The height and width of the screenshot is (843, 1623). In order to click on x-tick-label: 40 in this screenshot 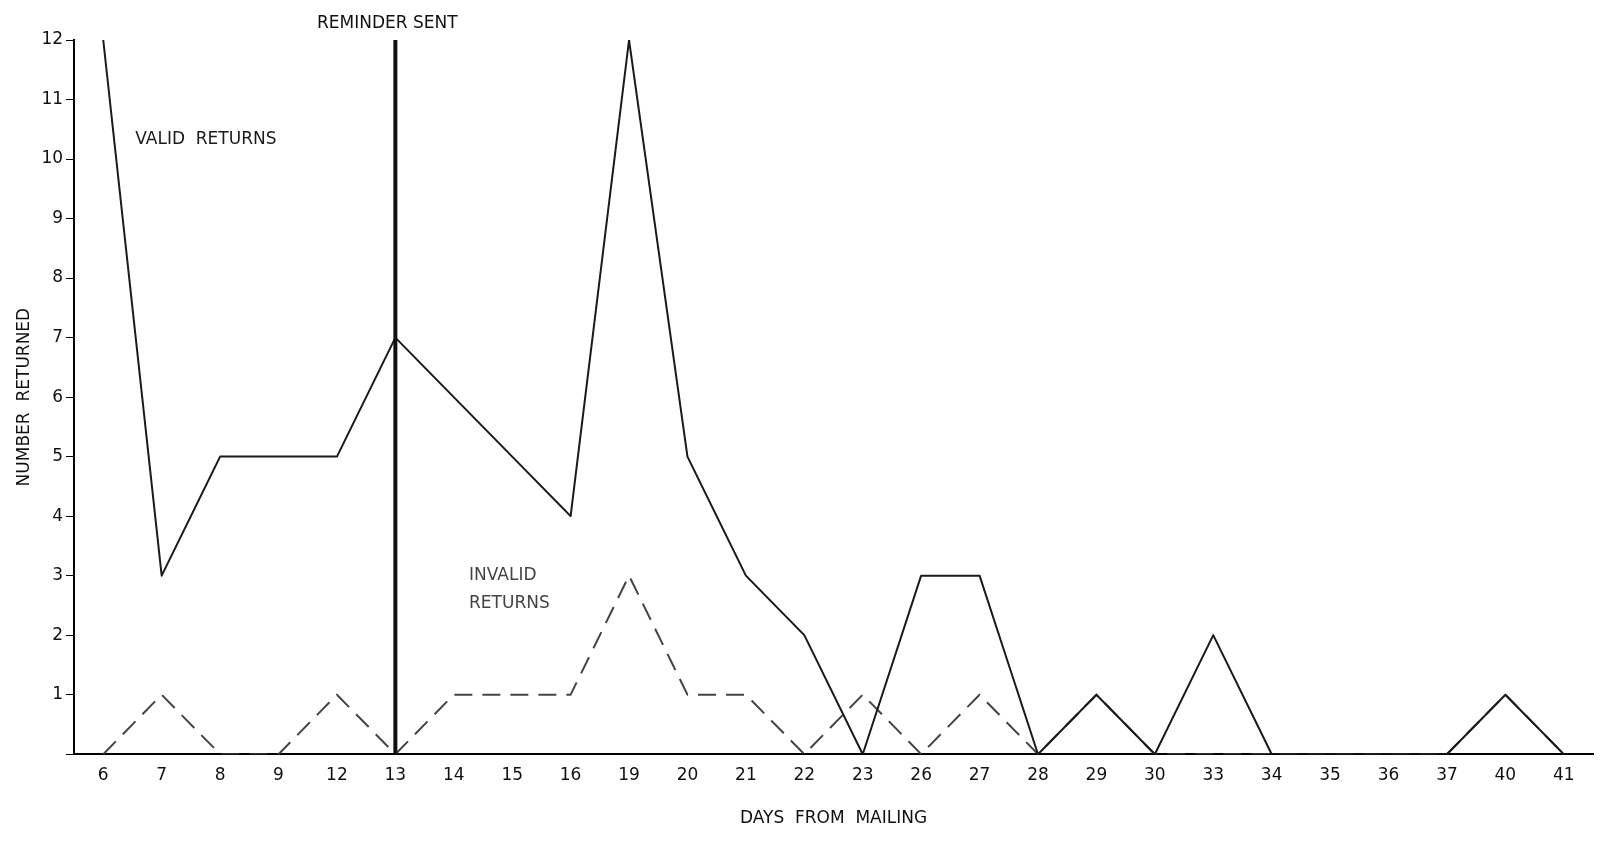, I will do `click(1505, 773)`.